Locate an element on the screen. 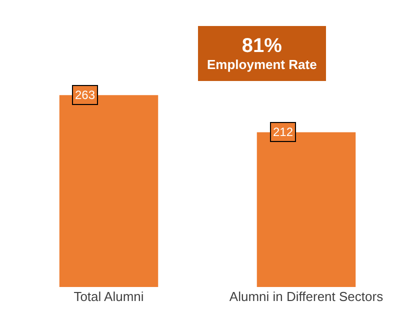  text: 81% Employment Rate is located at coordinates (262, 53).